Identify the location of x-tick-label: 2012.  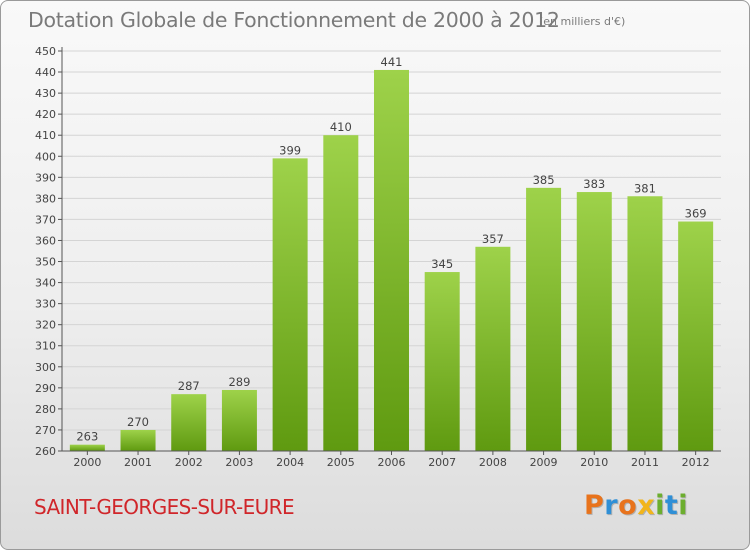
(696, 462).